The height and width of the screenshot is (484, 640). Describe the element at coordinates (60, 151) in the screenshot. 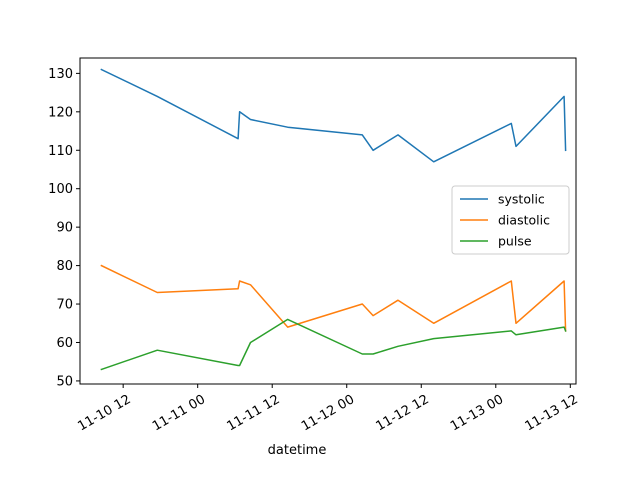

I see `y-tick-label: 110` at that location.